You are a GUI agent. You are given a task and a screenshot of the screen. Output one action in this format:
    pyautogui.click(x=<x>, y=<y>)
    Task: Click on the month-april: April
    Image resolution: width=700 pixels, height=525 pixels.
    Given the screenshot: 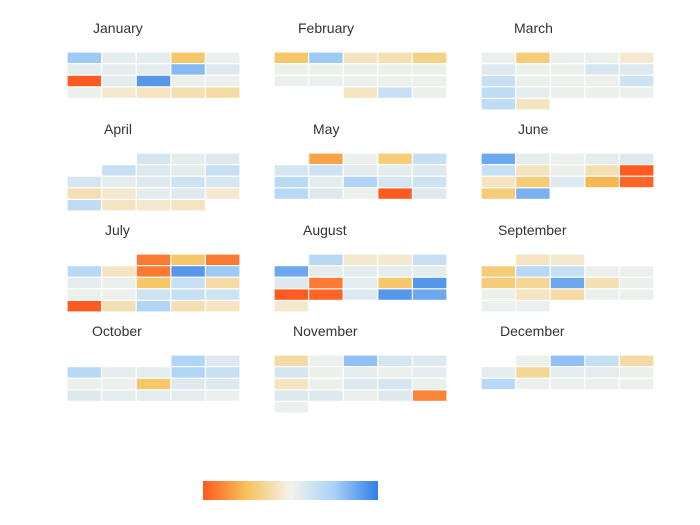 What is the action you would take?
    pyautogui.click(x=153, y=166)
    